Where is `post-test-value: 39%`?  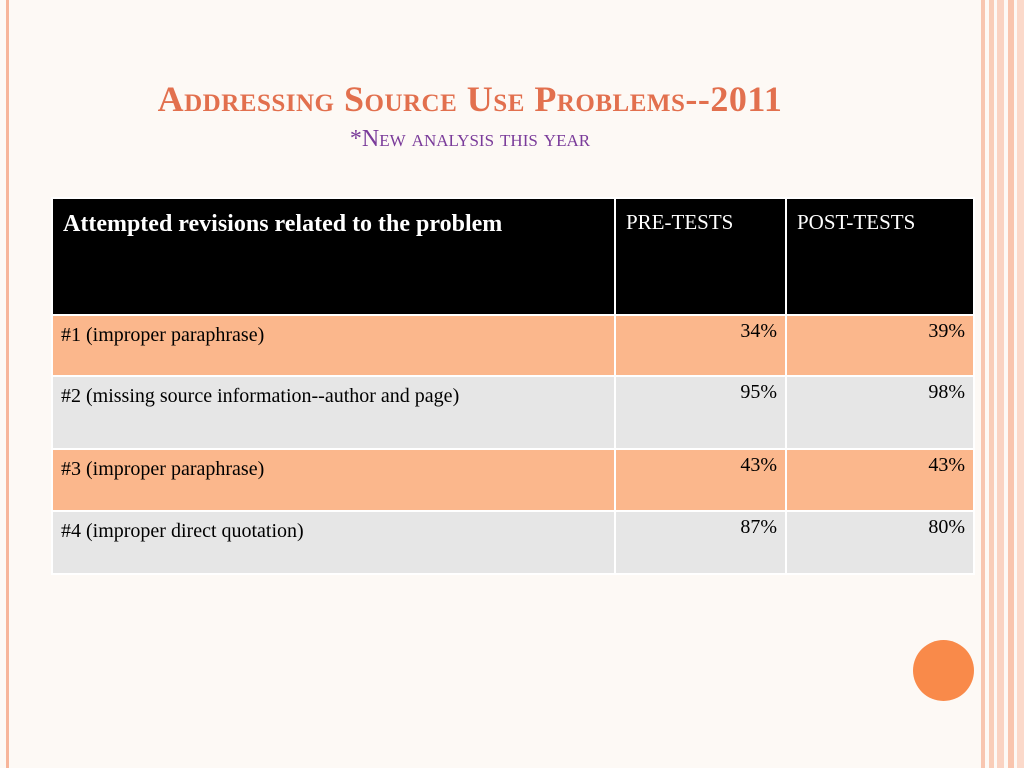 post-test-value: 39% is located at coordinates (880, 345).